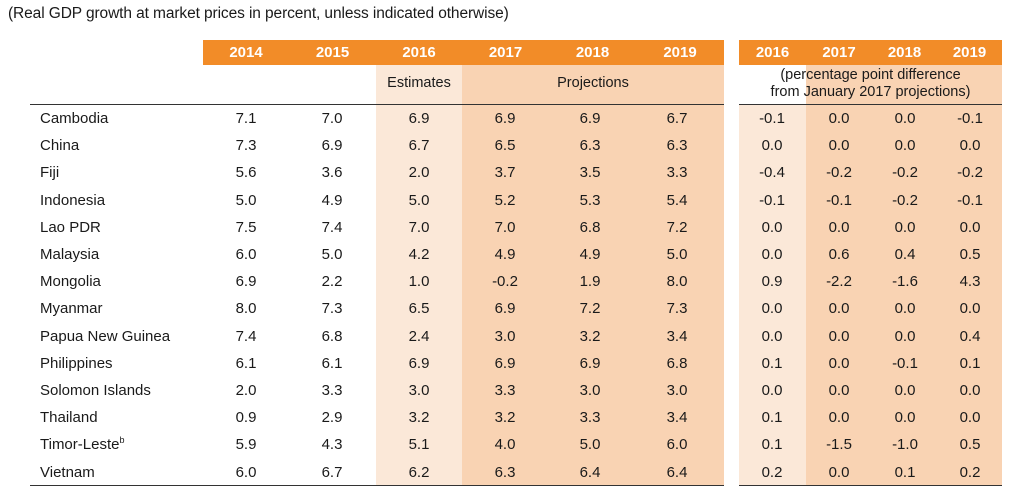  I want to click on bottom-rule-main, so click(377, 485).